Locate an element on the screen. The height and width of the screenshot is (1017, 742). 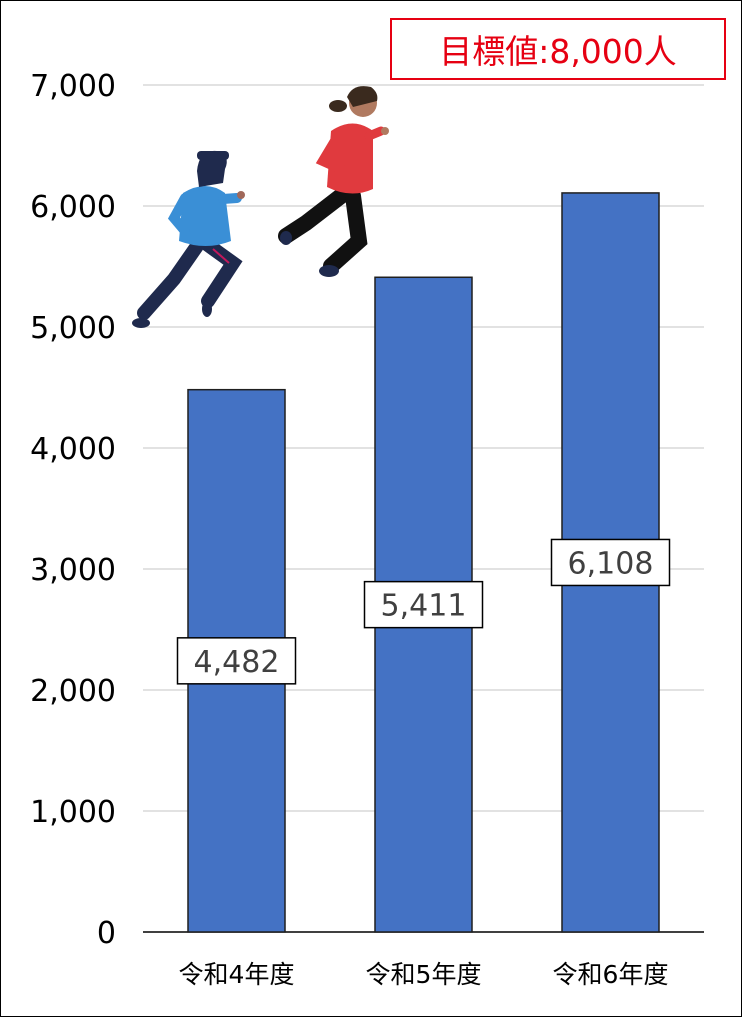
data-labels: 4,482 5,411 6,108 is located at coordinates (423, 611).